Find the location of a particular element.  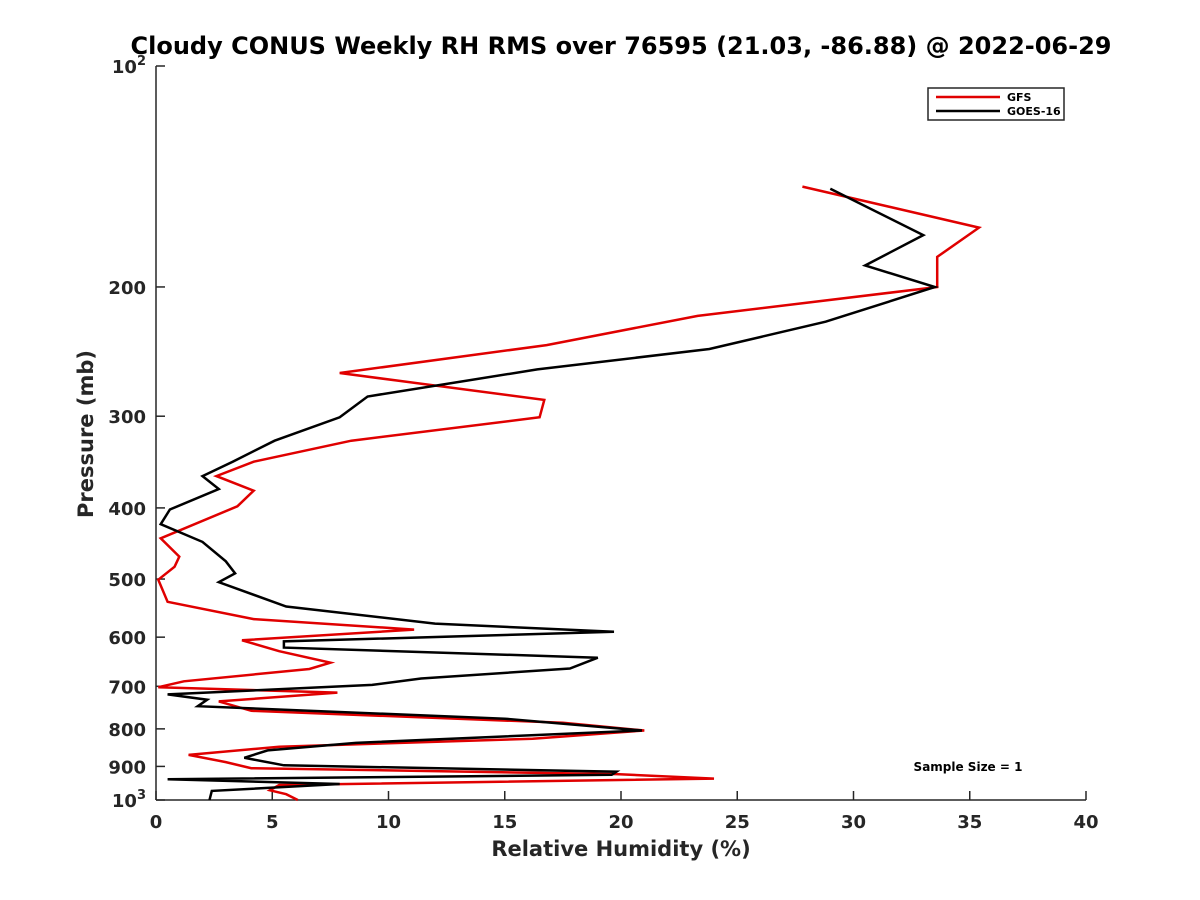

y-tick-label: 700 is located at coordinates (127, 687).